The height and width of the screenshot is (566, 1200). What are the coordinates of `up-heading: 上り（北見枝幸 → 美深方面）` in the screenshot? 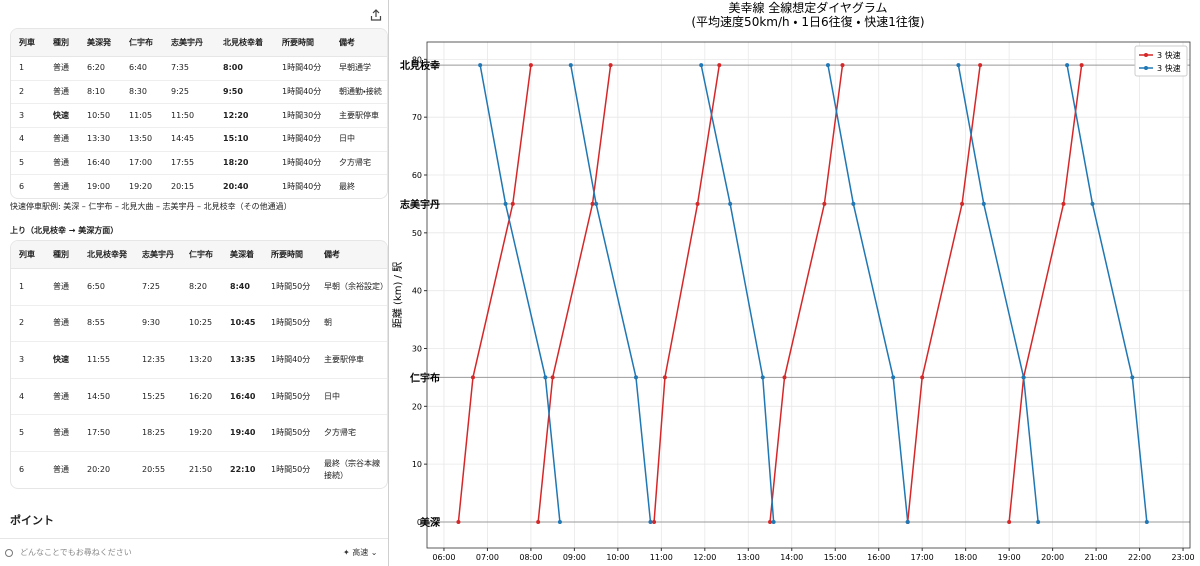 It's located at (64, 230).